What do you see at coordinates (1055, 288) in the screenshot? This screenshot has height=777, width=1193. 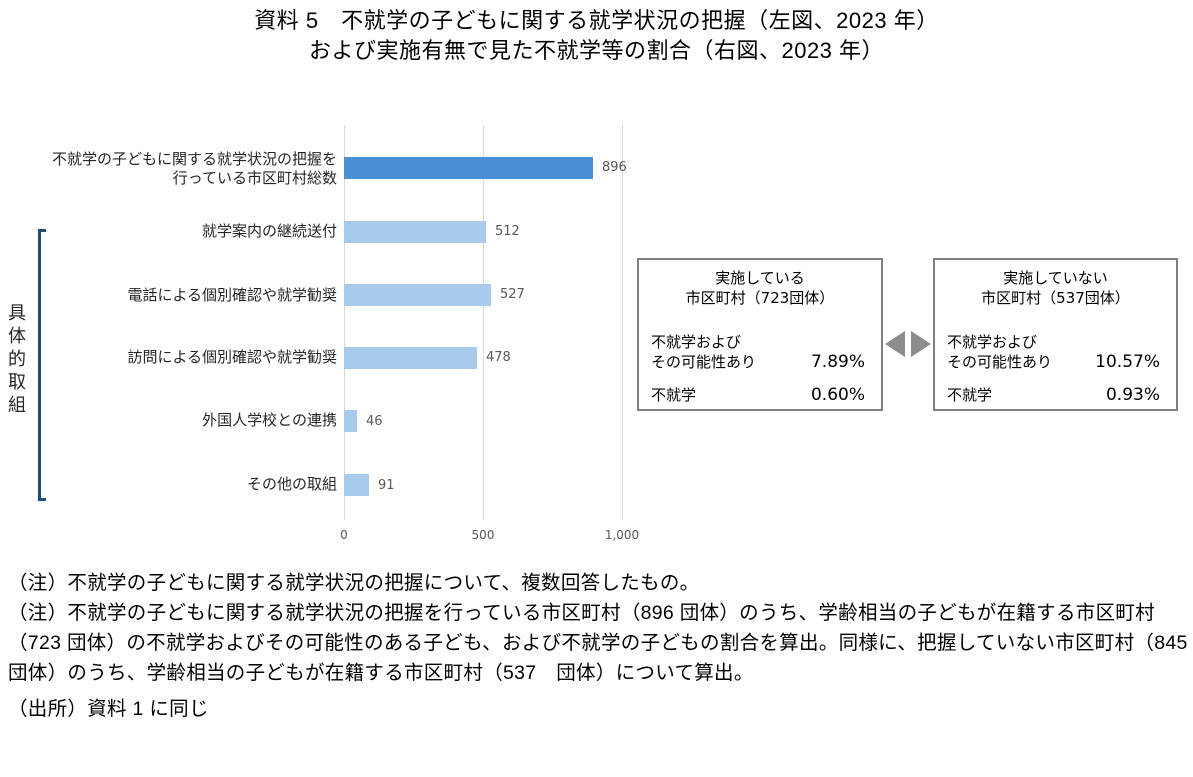 I see `box-header: 実施していない 市区町村（537団体）` at bounding box center [1055, 288].